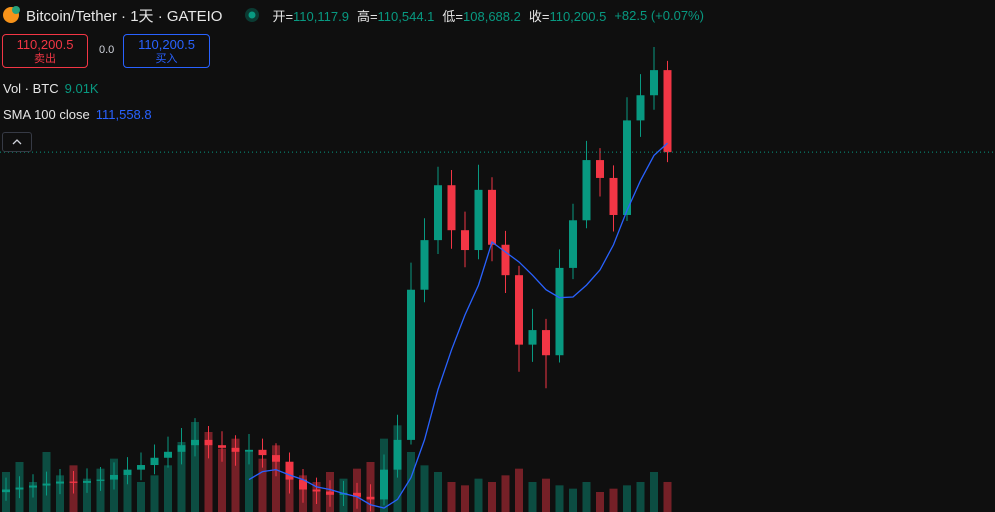  What do you see at coordinates (11, 14) in the screenshot?
I see `symbol-icon` at bounding box center [11, 14].